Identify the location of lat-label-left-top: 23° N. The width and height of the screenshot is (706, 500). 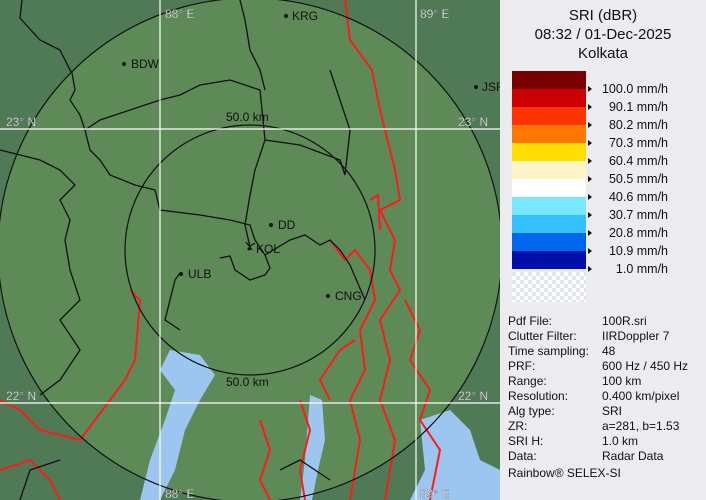
(21, 122).